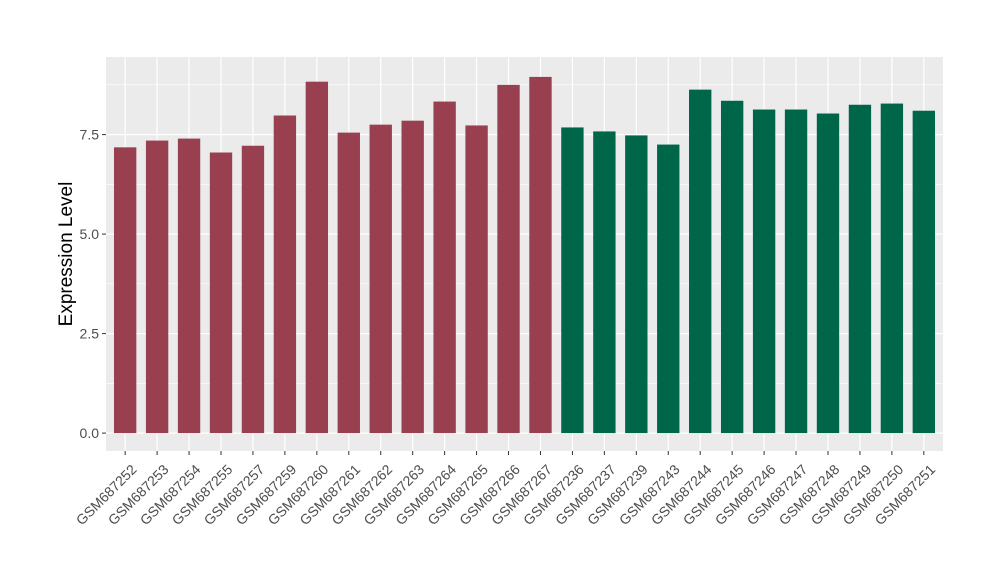 Image resolution: width=1000 pixels, height=585 pixels. Describe the element at coordinates (540, 255) in the screenshot. I see `bar-gsm687267` at that location.